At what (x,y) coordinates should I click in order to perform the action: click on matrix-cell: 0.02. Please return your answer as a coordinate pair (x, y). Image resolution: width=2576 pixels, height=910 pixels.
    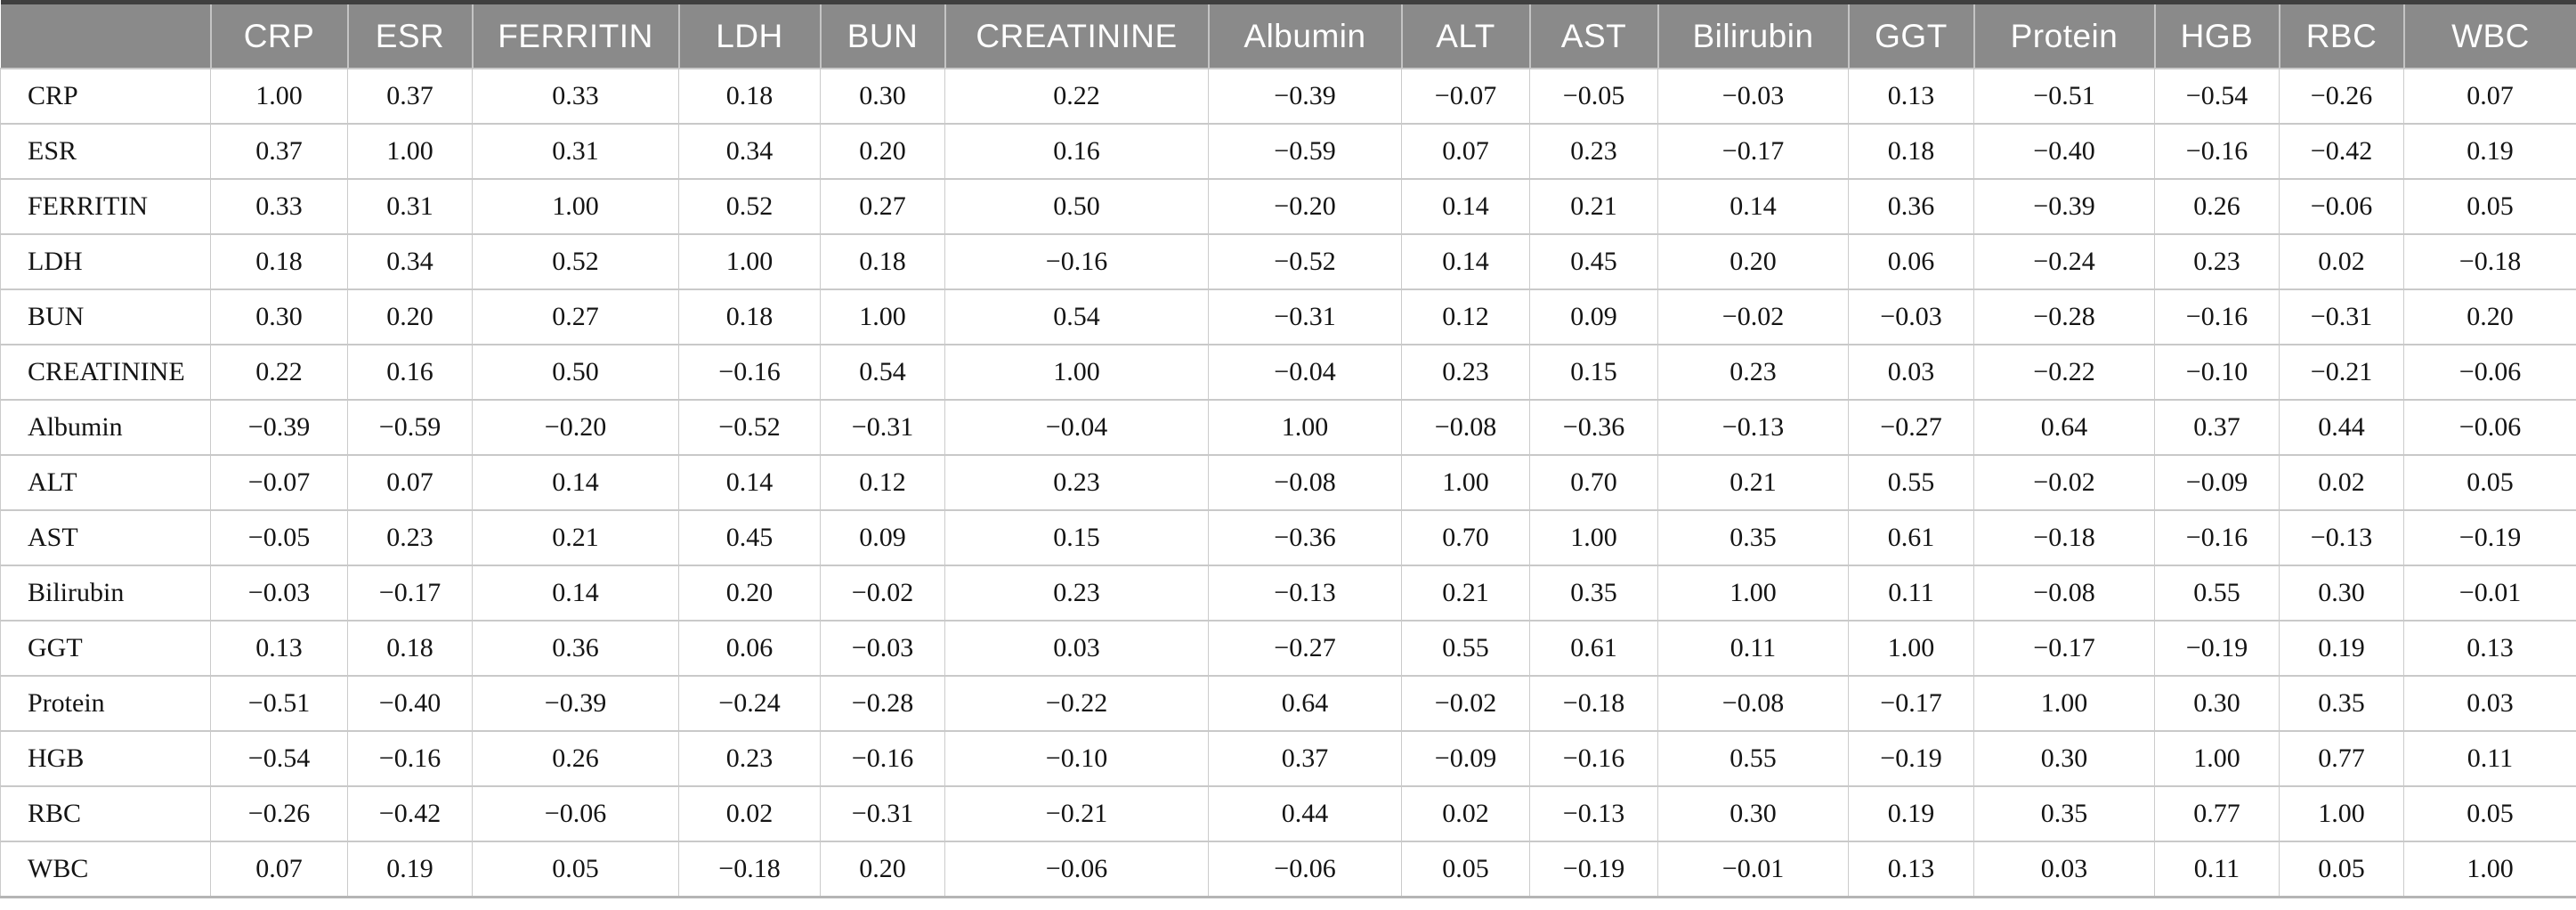
    Looking at the image, I should click on (2341, 482).